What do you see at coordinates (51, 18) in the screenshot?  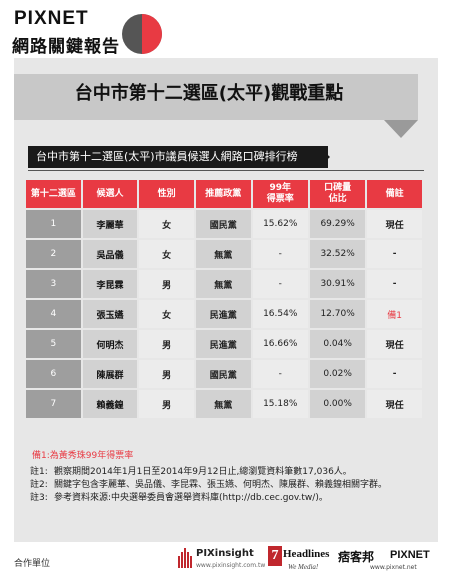 I see `logo-brand-name: PIXNET` at bounding box center [51, 18].